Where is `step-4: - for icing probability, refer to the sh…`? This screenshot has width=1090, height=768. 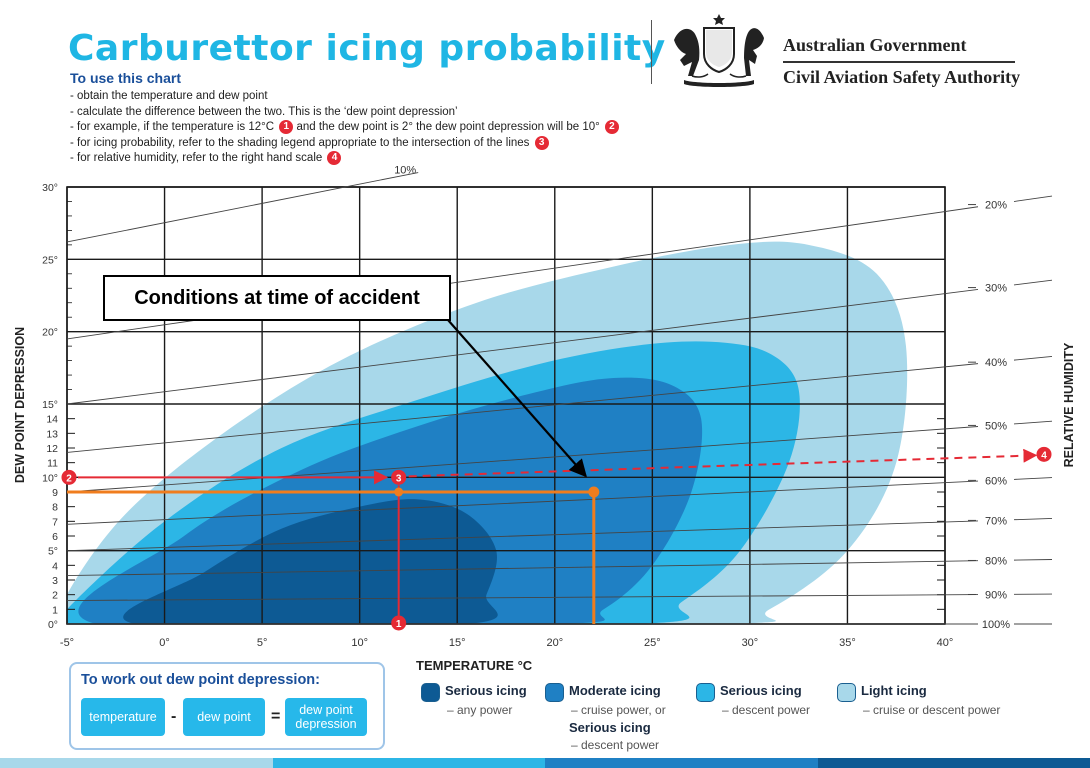
step-4: - for icing probability, refer to the sh… is located at coordinates (344, 143).